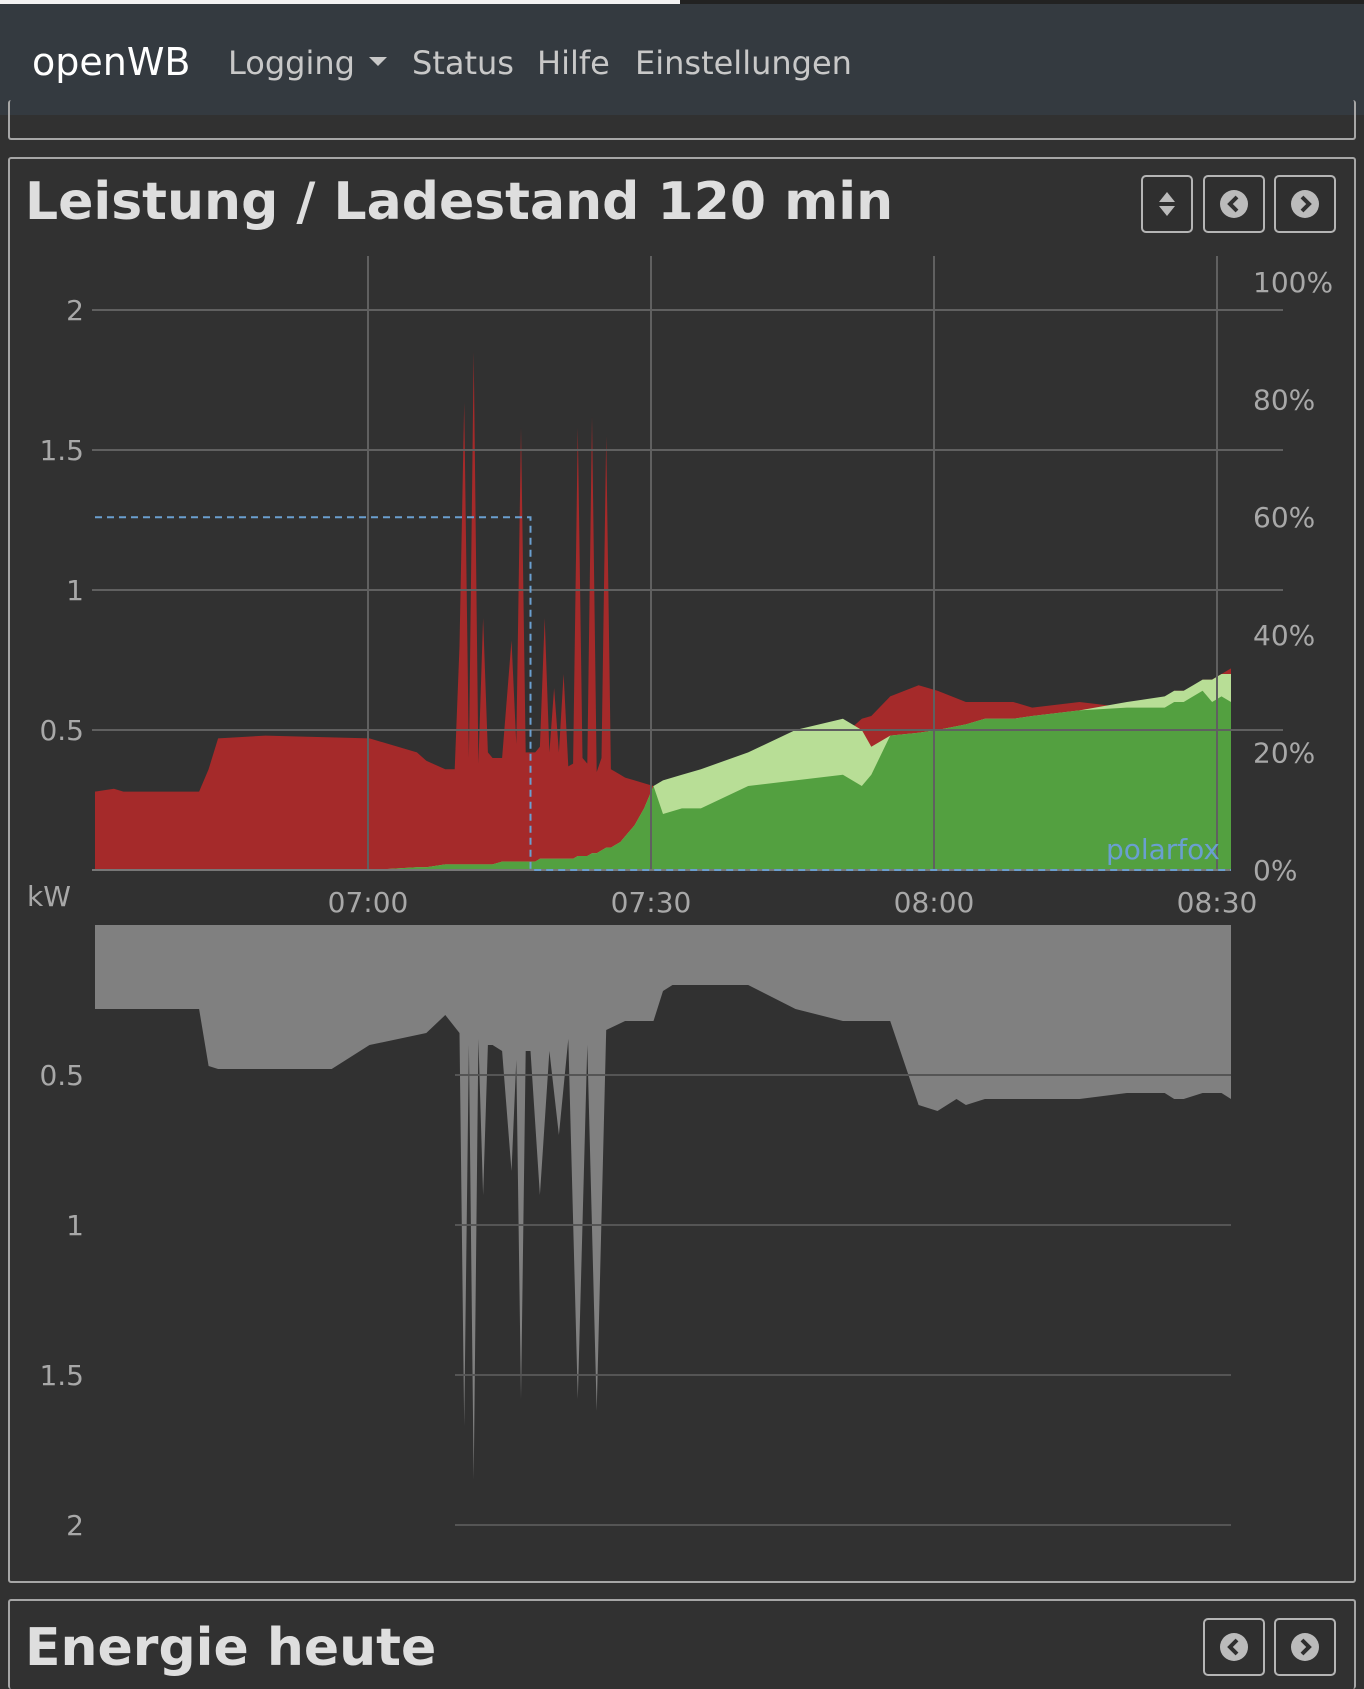  What do you see at coordinates (573, 63) in the screenshot?
I see `nav-hilfe: Hilfe` at bounding box center [573, 63].